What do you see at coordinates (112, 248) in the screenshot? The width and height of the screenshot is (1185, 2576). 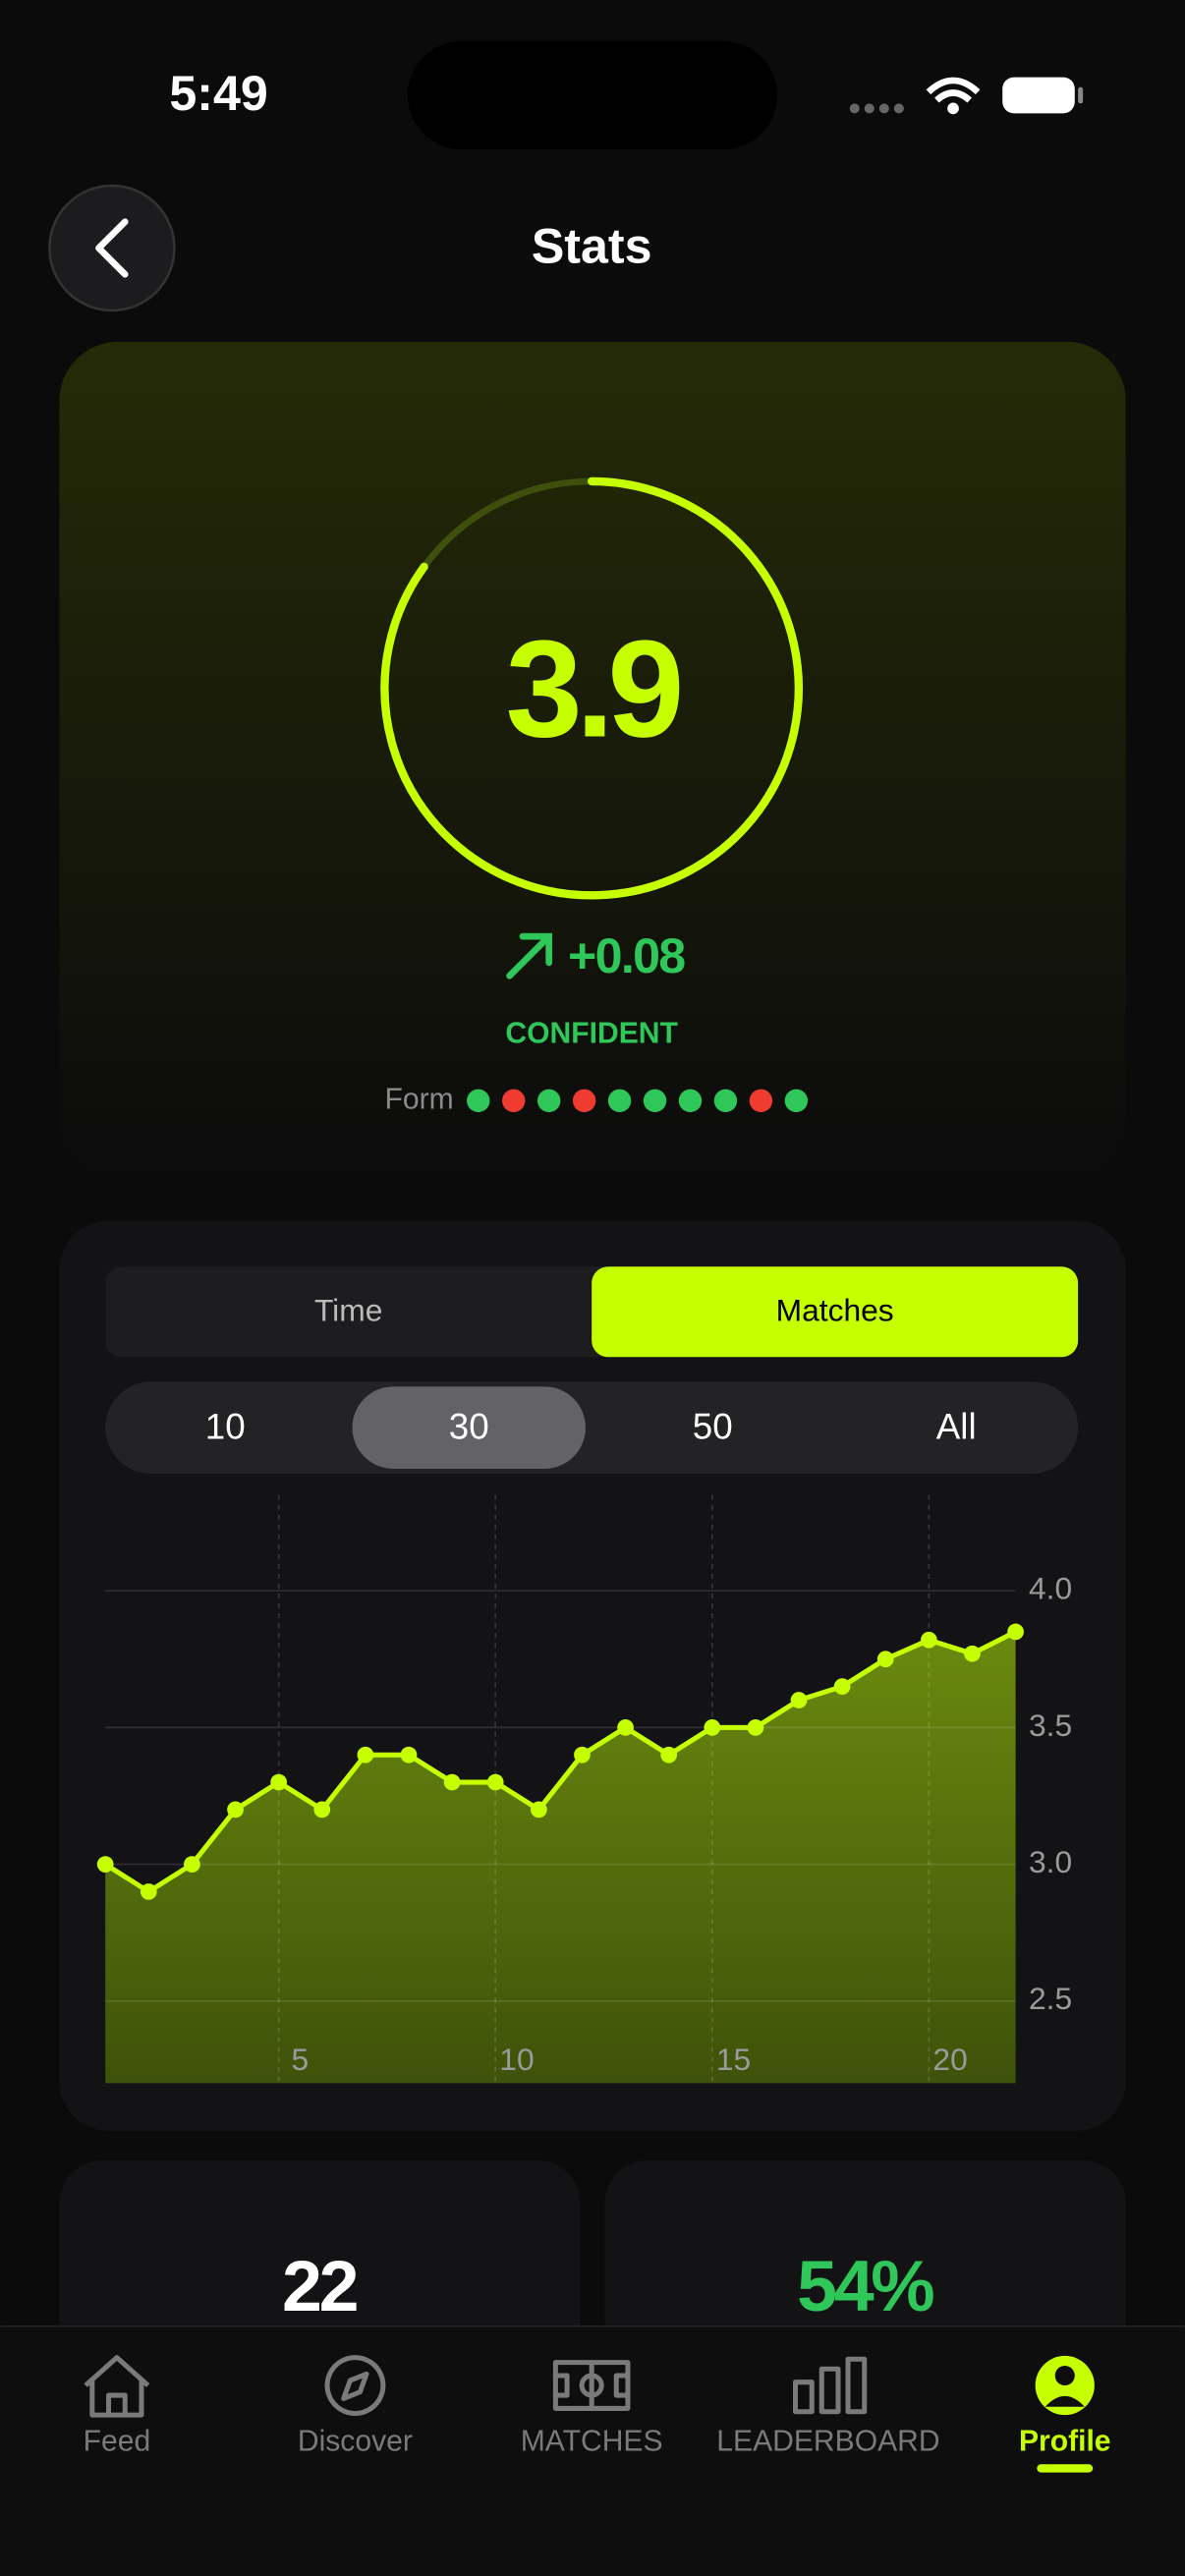 I see `back-button` at bounding box center [112, 248].